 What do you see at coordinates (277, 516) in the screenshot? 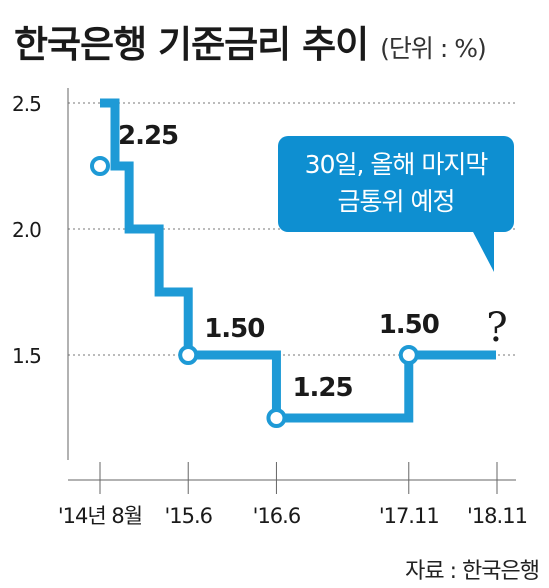
I see `x-tick-label: '16.6` at bounding box center [277, 516].